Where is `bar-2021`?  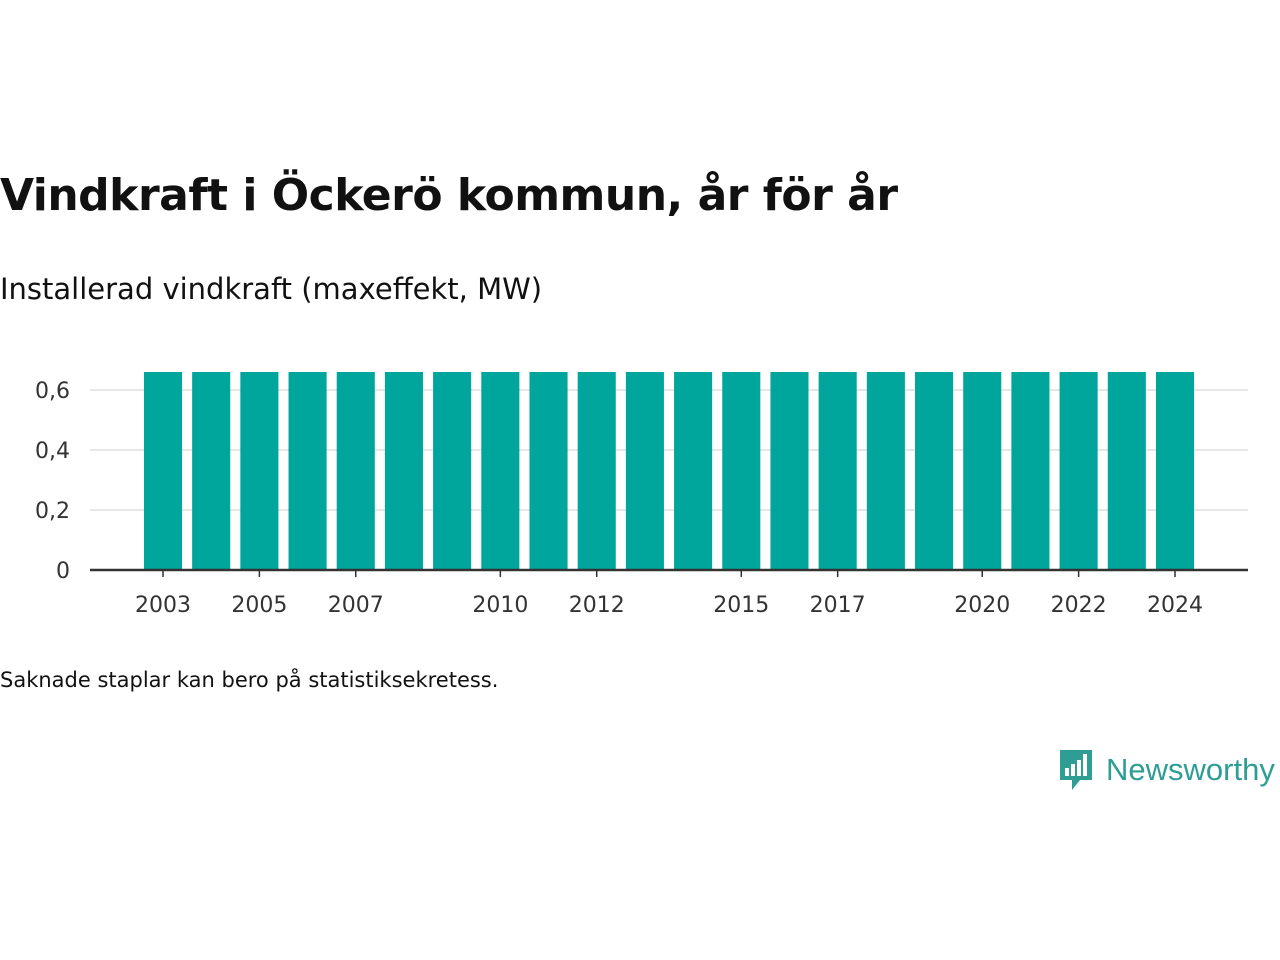 bar-2021 is located at coordinates (1030, 471).